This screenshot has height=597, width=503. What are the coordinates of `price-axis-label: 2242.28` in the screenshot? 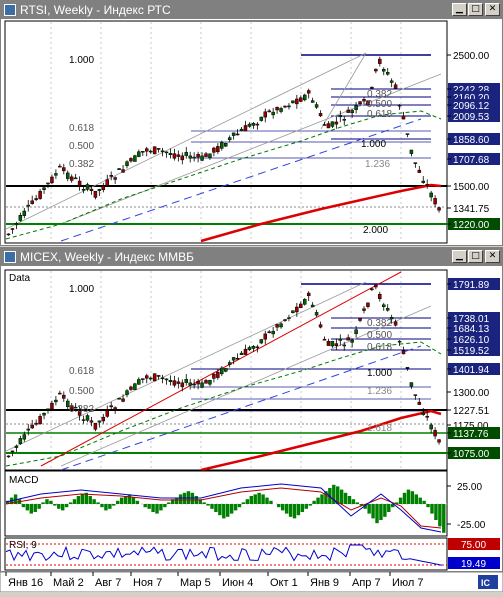 It's located at (471, 90).